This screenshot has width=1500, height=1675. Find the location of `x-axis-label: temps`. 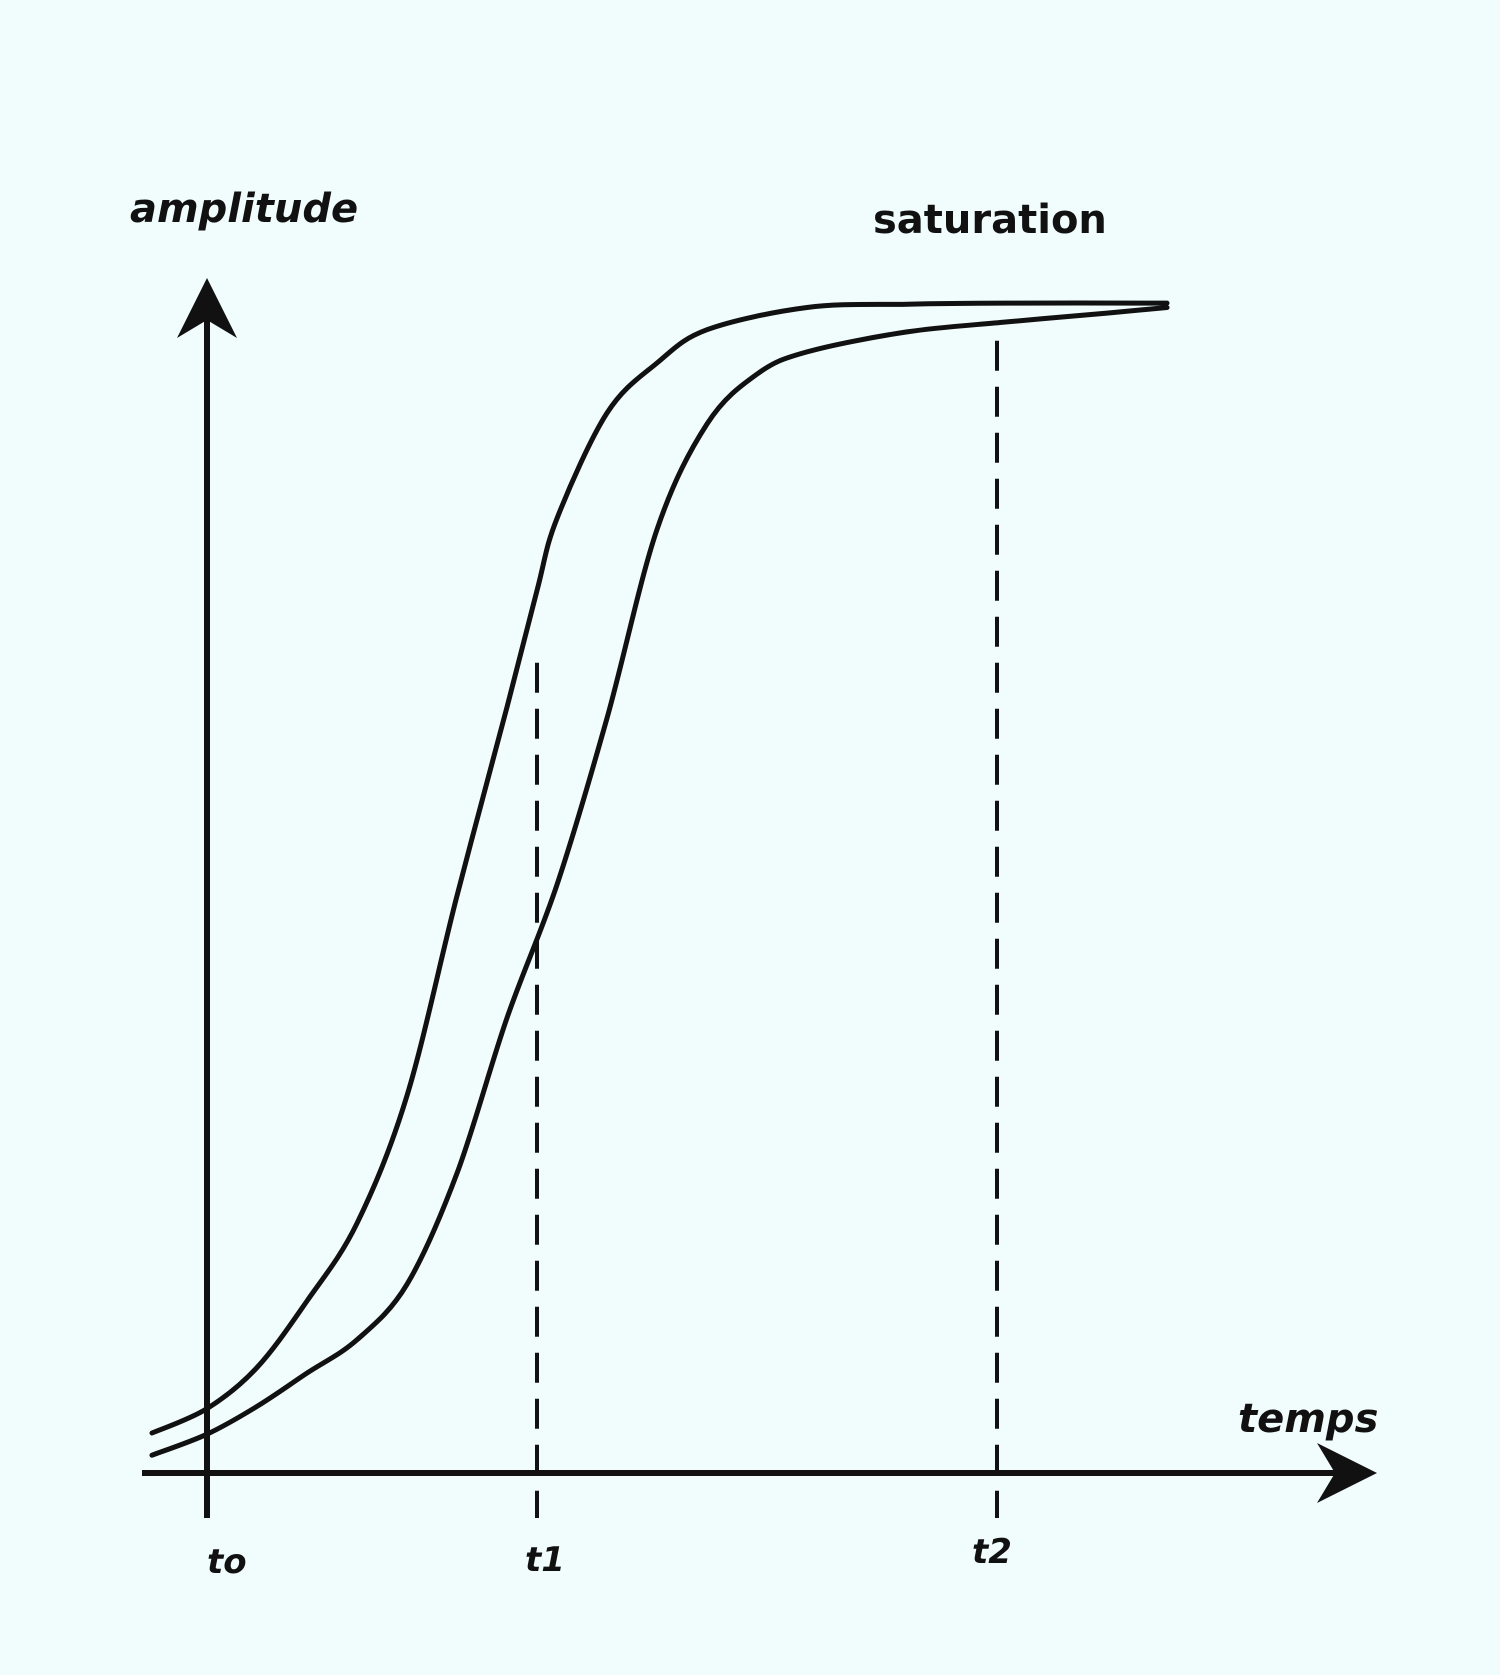

x-axis-label: temps is located at coordinates (1308, 1419).